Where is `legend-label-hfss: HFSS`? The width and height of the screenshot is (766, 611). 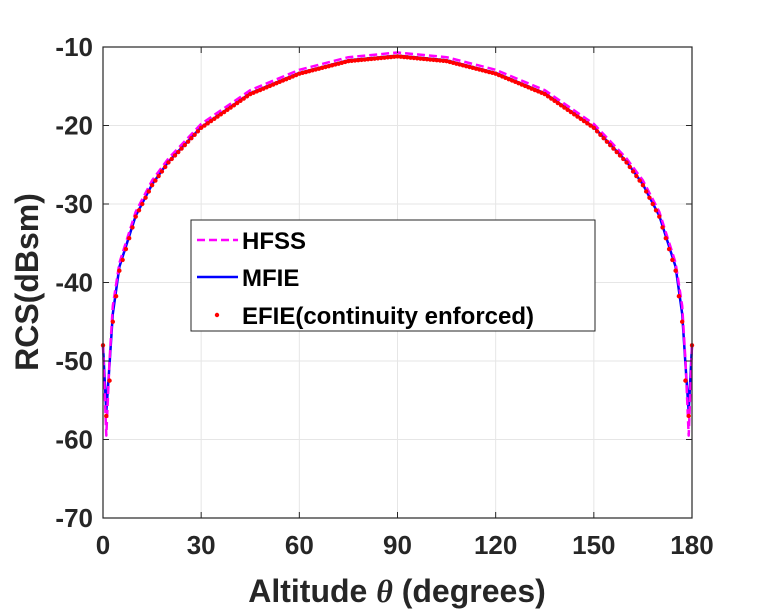
legend-label-hfss: HFSS is located at coordinates (274, 241).